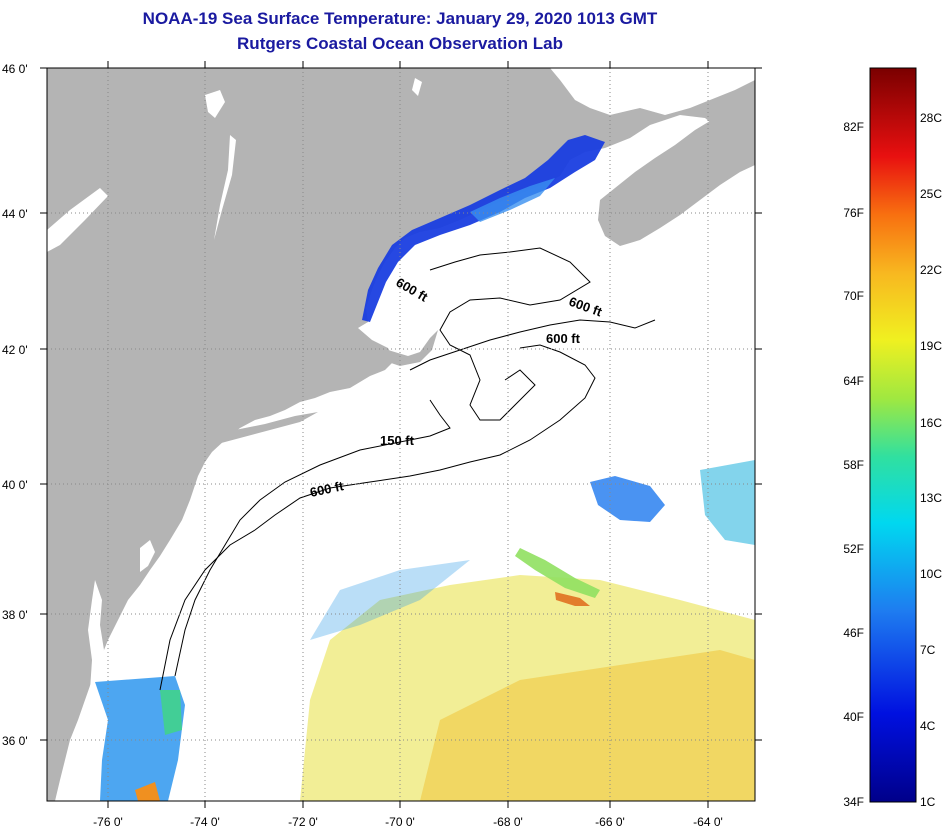 This screenshot has height=832, width=944. What do you see at coordinates (853, 549) in the screenshot?
I see `colorbar-f-label: 52F` at bounding box center [853, 549].